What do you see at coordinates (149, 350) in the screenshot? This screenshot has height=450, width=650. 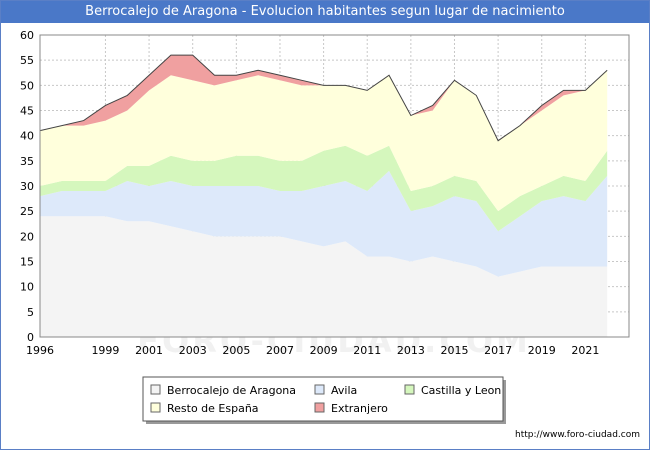 I see `x-tick-label: 2001` at bounding box center [149, 350].